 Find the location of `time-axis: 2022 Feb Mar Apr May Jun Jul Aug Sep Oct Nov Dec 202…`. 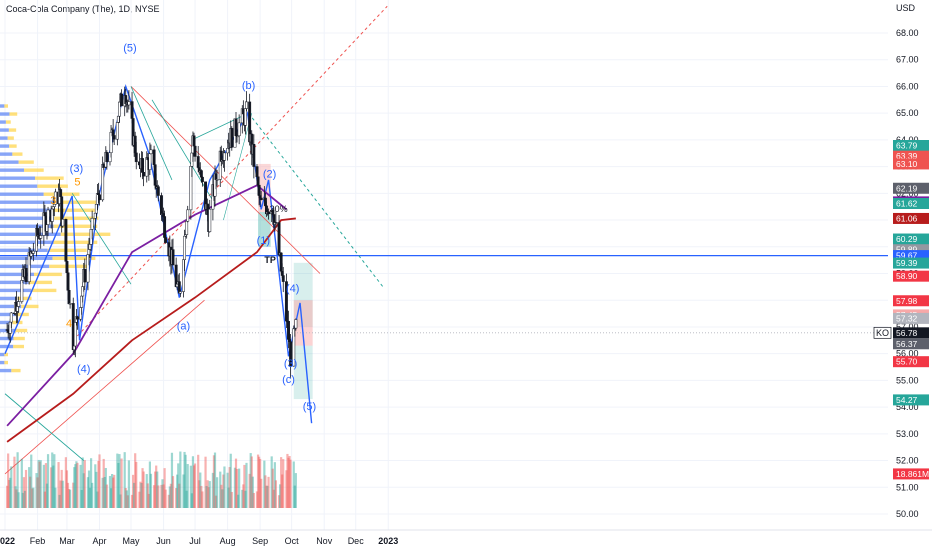

time-axis: 2022 Feb Mar Apr May Jun Jul Aug Sep Oct Nov Dec 202… is located at coordinates (466, 539).